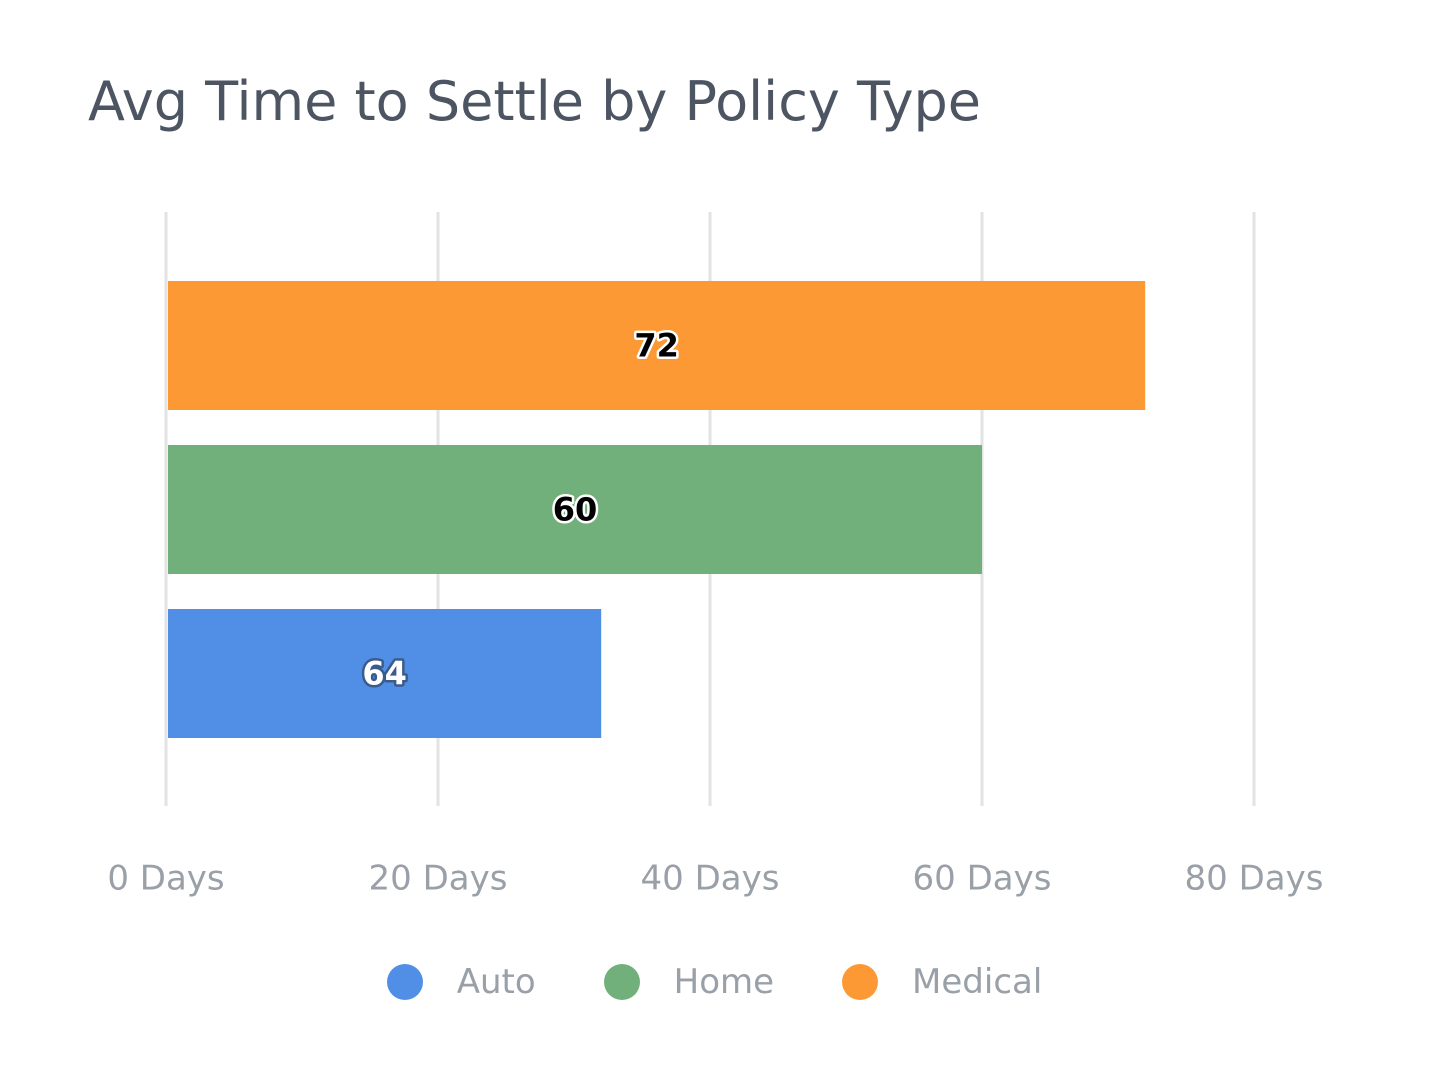  Describe the element at coordinates (438, 879) in the screenshot. I see `x-tick-label: 20 Days` at that location.